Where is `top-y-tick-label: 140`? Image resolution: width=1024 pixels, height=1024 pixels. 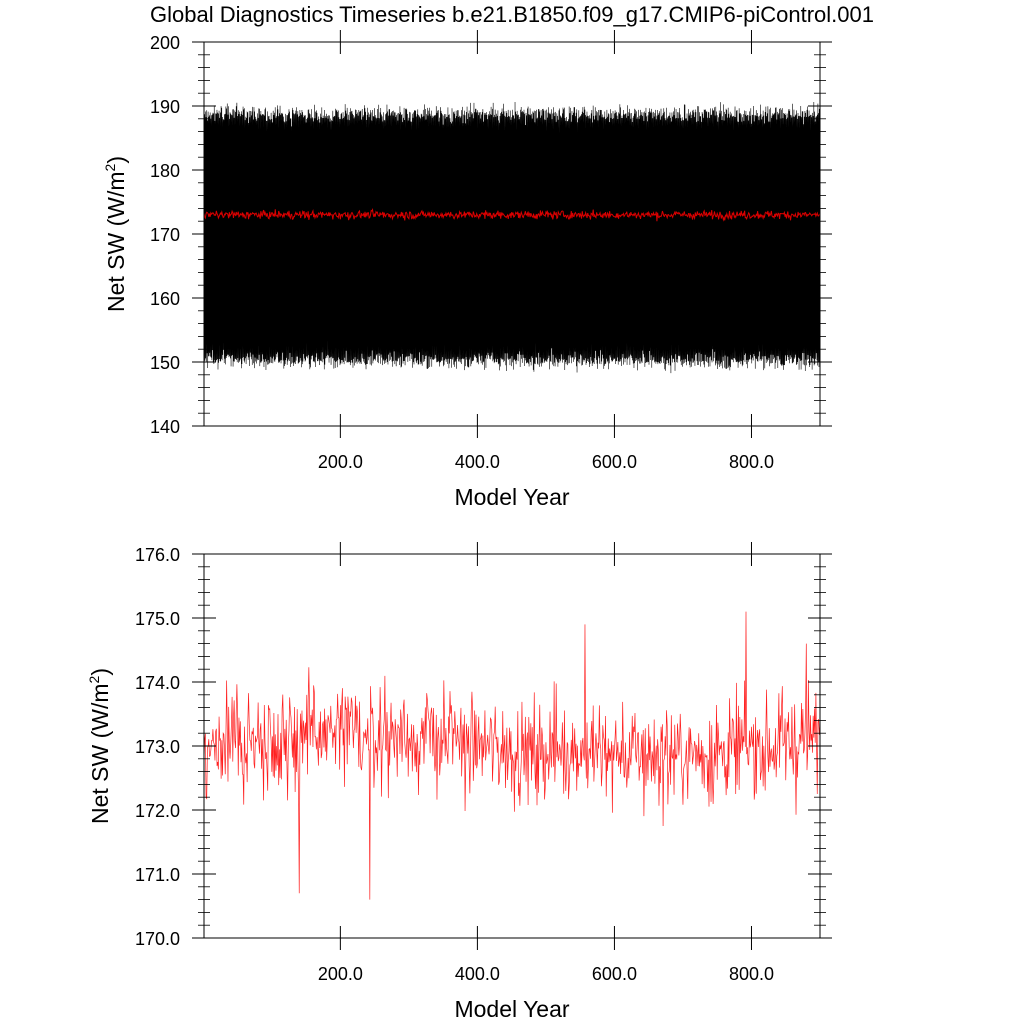
top-y-tick-label: 140 is located at coordinates (165, 427).